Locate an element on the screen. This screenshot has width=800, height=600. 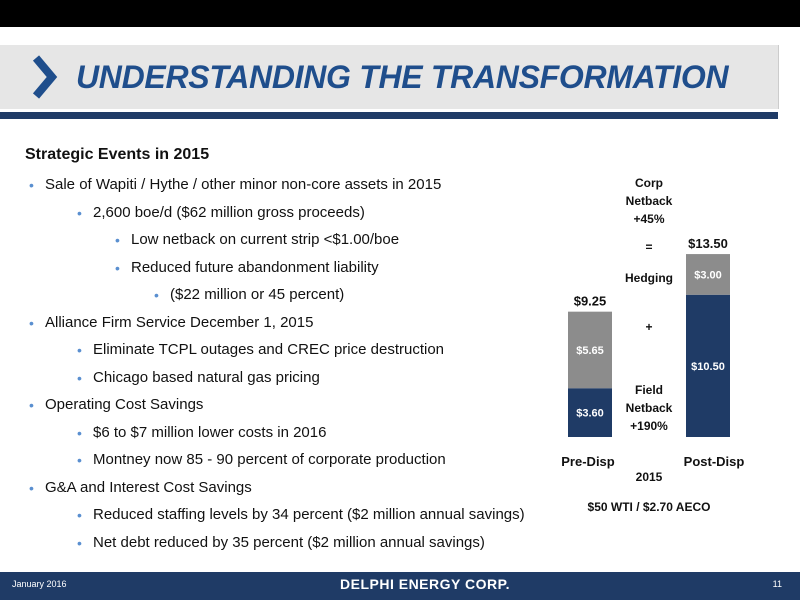
bullet-text: Alliance Firm Service December 1, 2015 is located at coordinates (179, 322).